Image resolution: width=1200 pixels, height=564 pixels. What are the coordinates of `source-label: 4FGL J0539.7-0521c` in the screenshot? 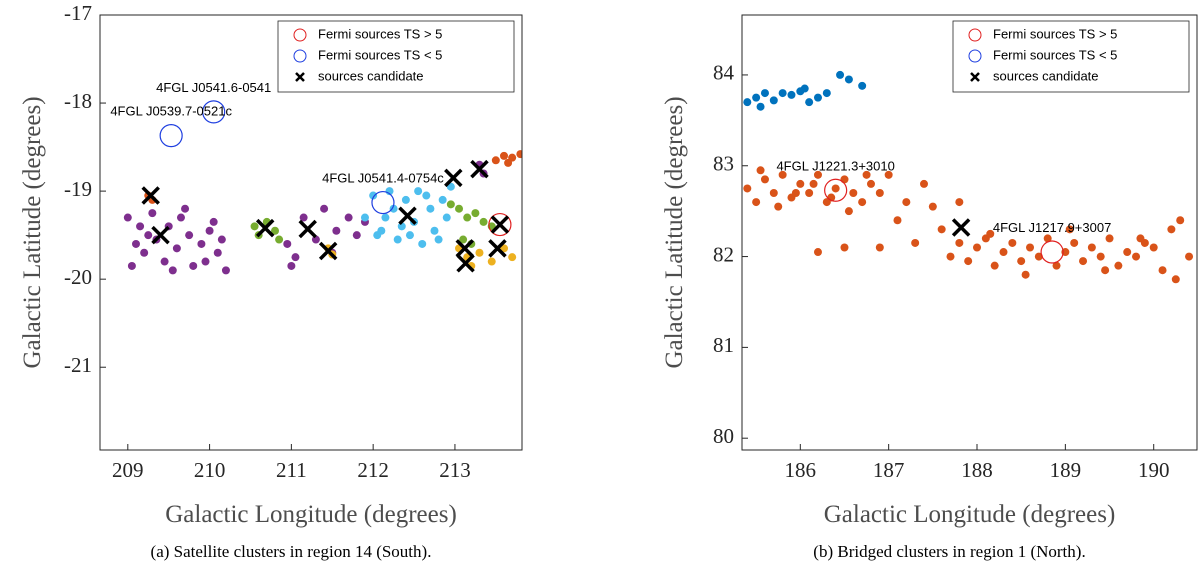 It's located at (171, 111).